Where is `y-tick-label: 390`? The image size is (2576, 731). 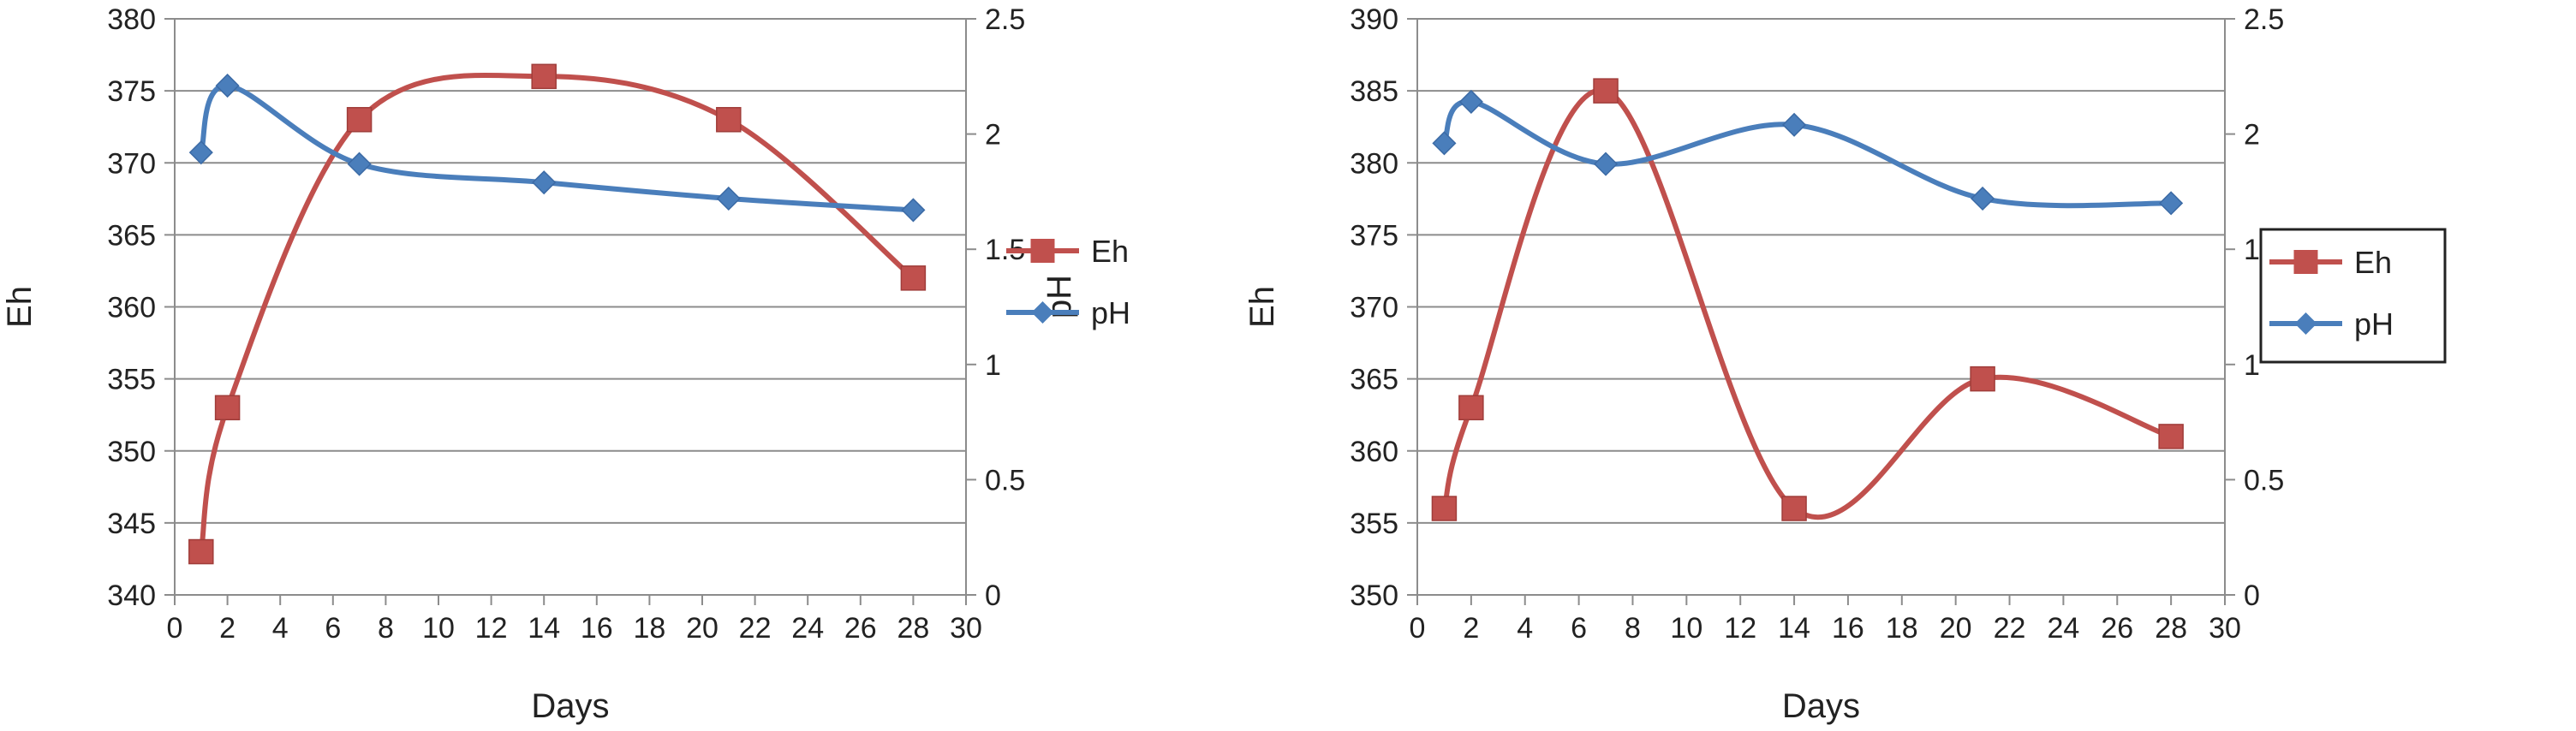 y-tick-label: 390 is located at coordinates (1374, 19).